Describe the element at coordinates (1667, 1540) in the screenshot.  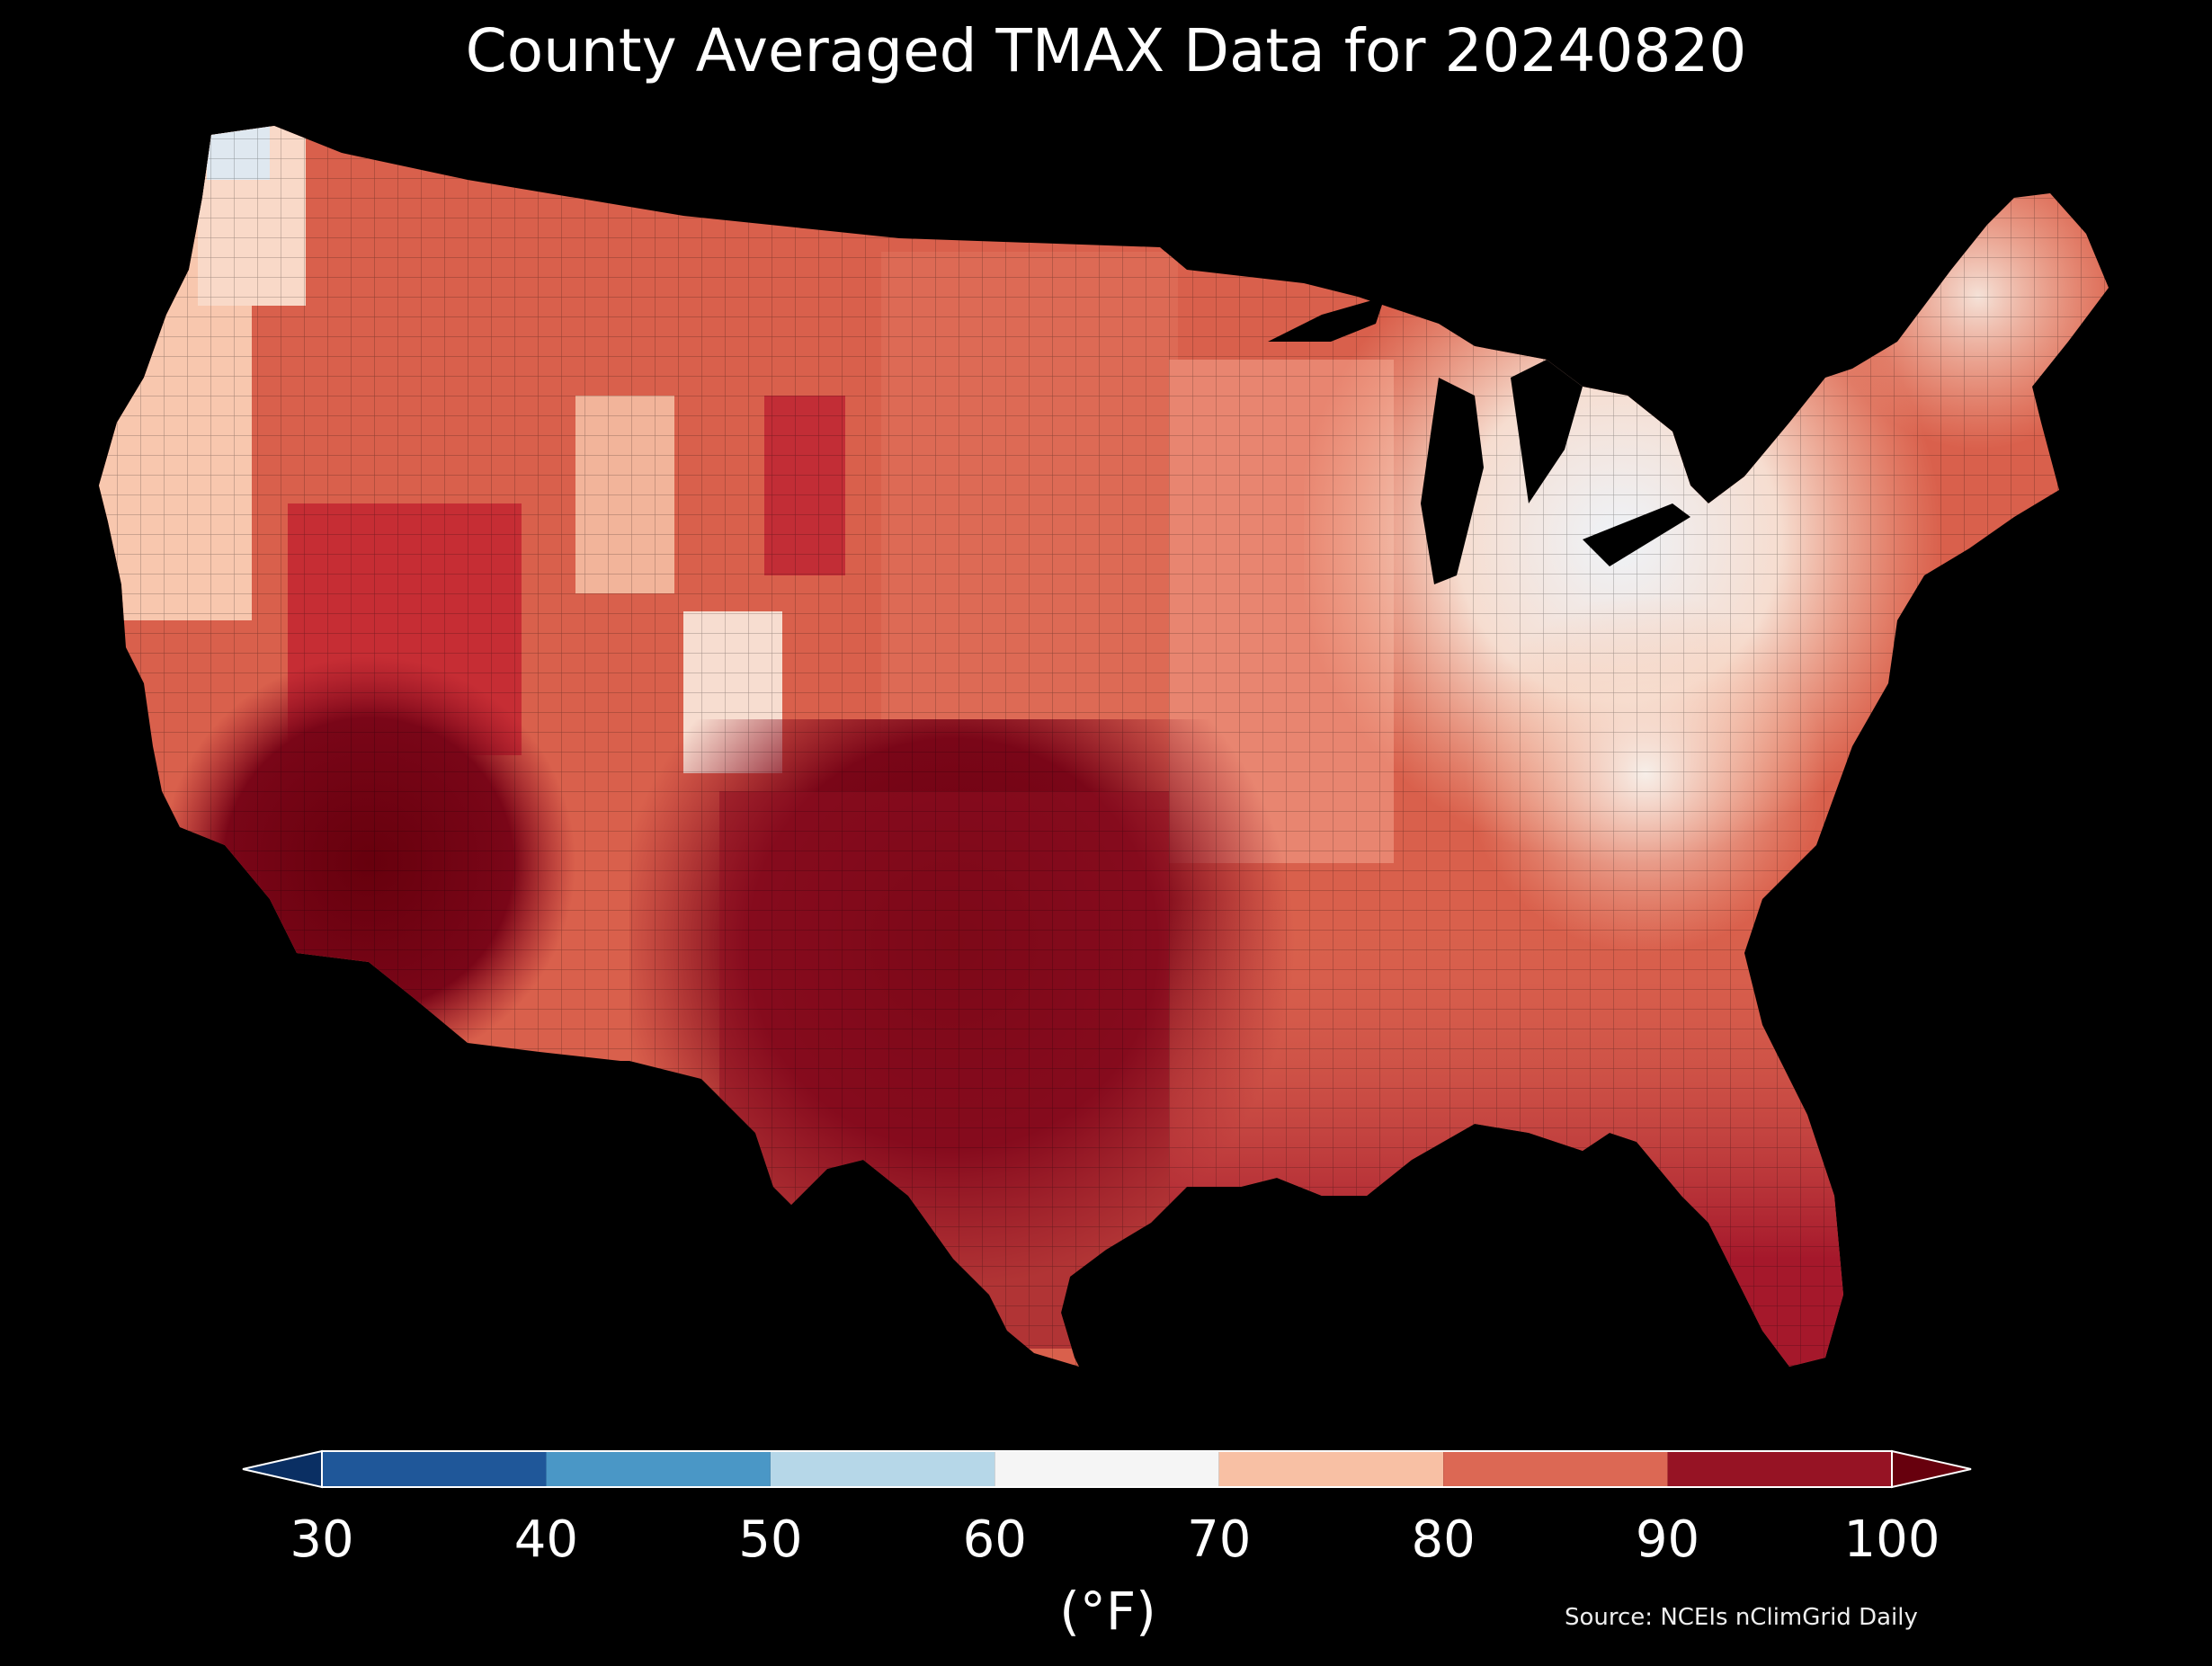
I see `colorbar-tick-label: 90` at that location.